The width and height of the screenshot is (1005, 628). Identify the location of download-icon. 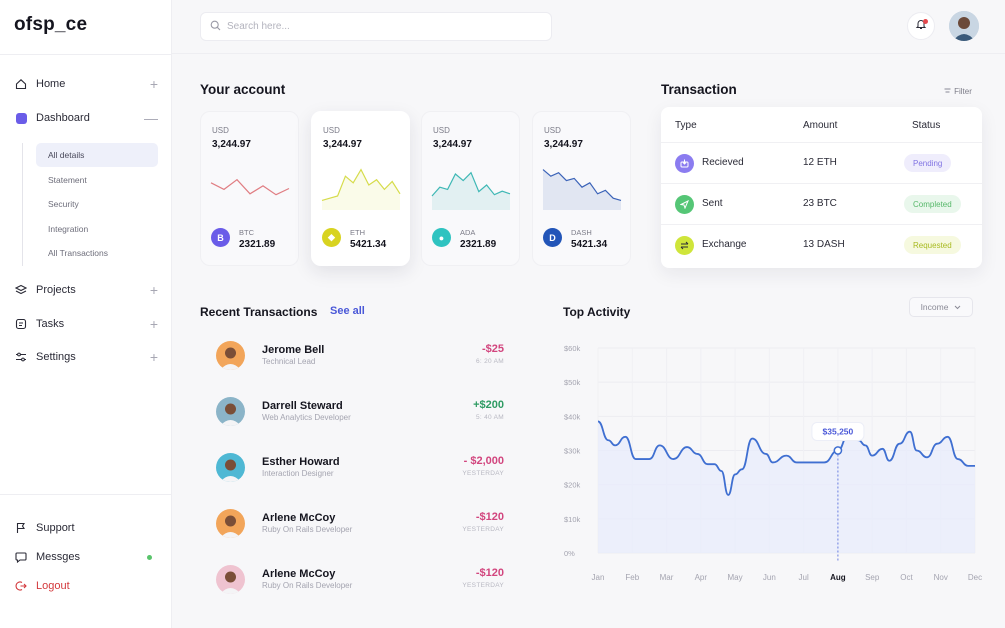
(684, 163).